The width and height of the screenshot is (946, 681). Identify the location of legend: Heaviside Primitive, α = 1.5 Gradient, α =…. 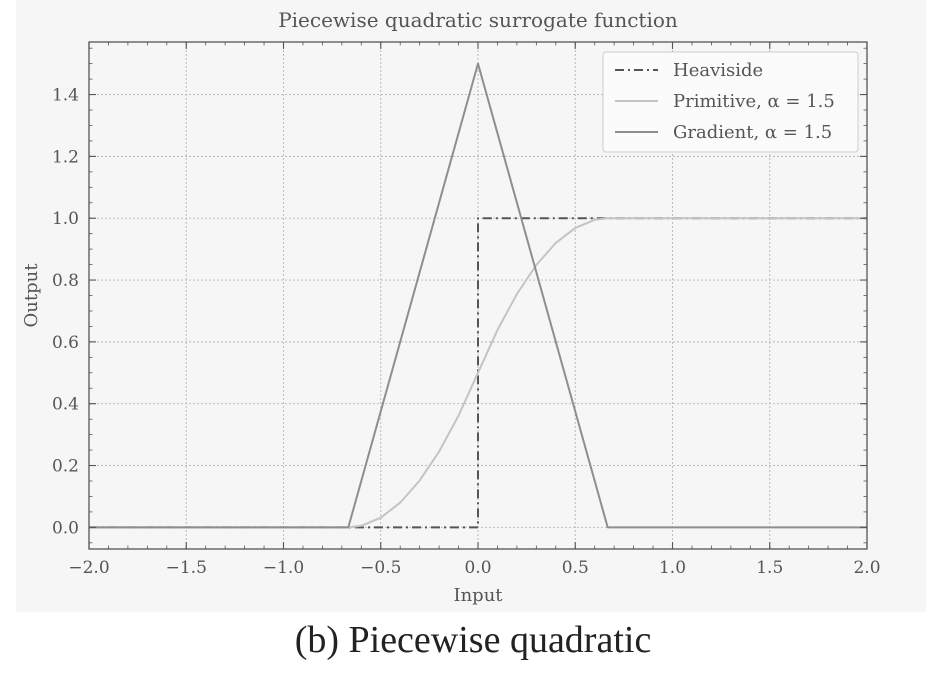
(730, 102).